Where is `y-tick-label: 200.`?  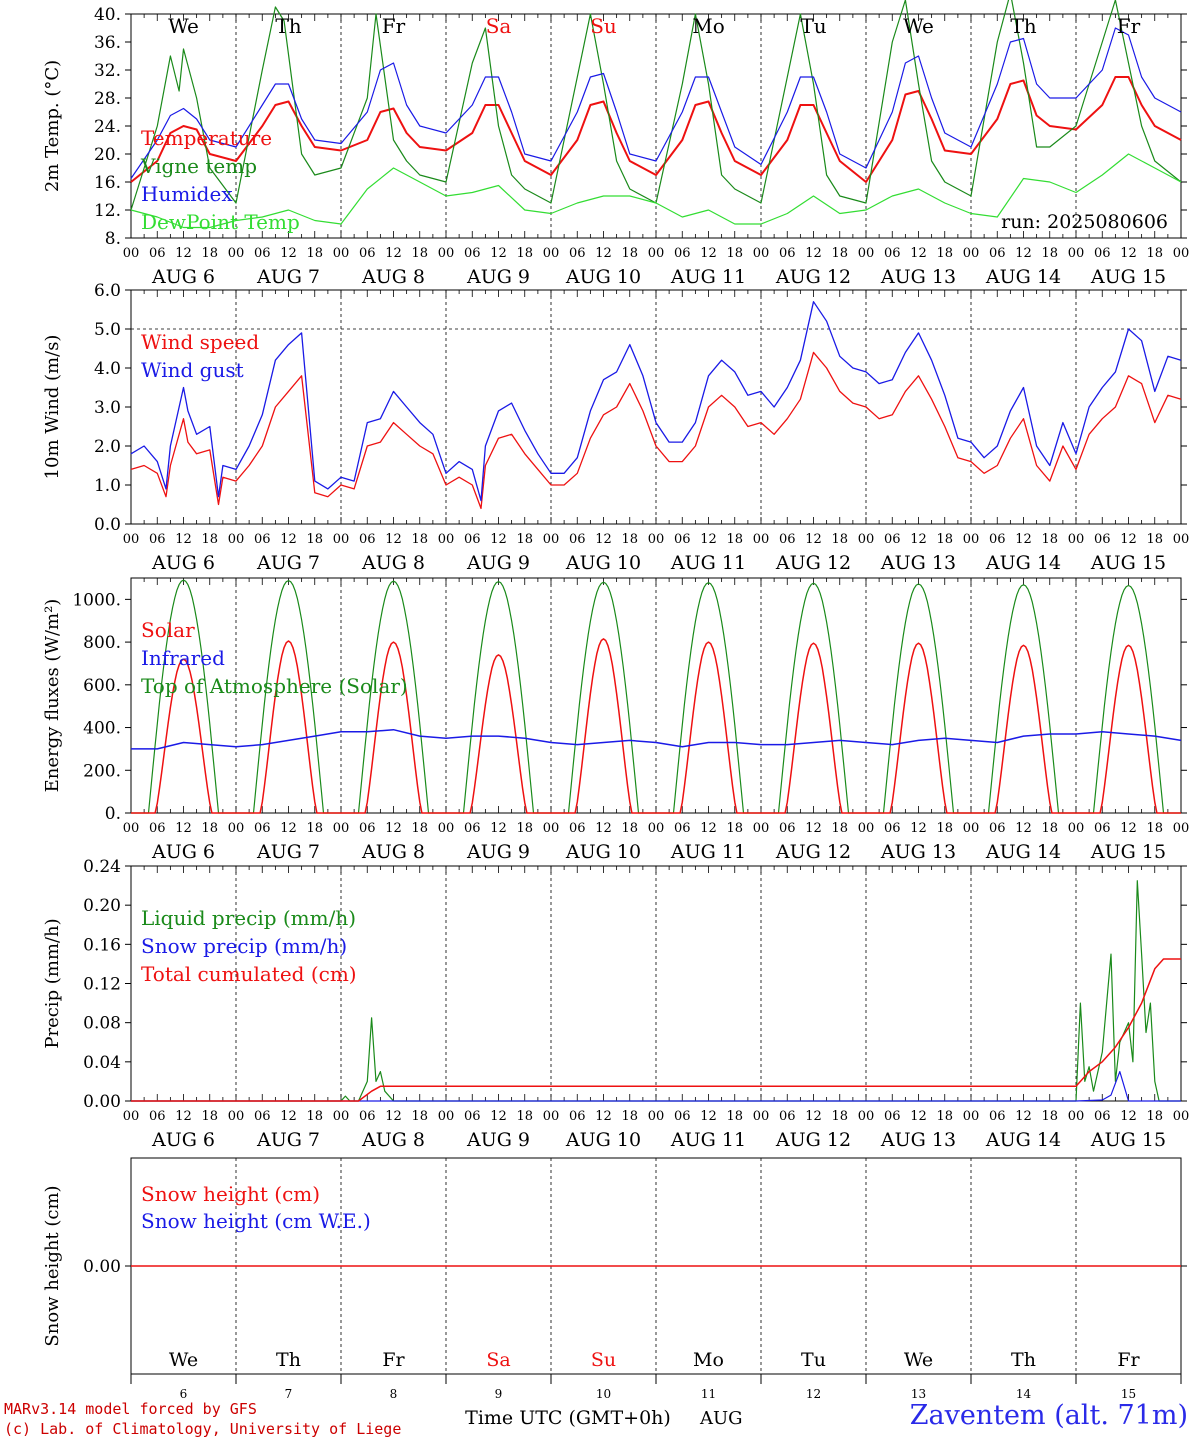
y-tick-label: 200. is located at coordinates (102, 771).